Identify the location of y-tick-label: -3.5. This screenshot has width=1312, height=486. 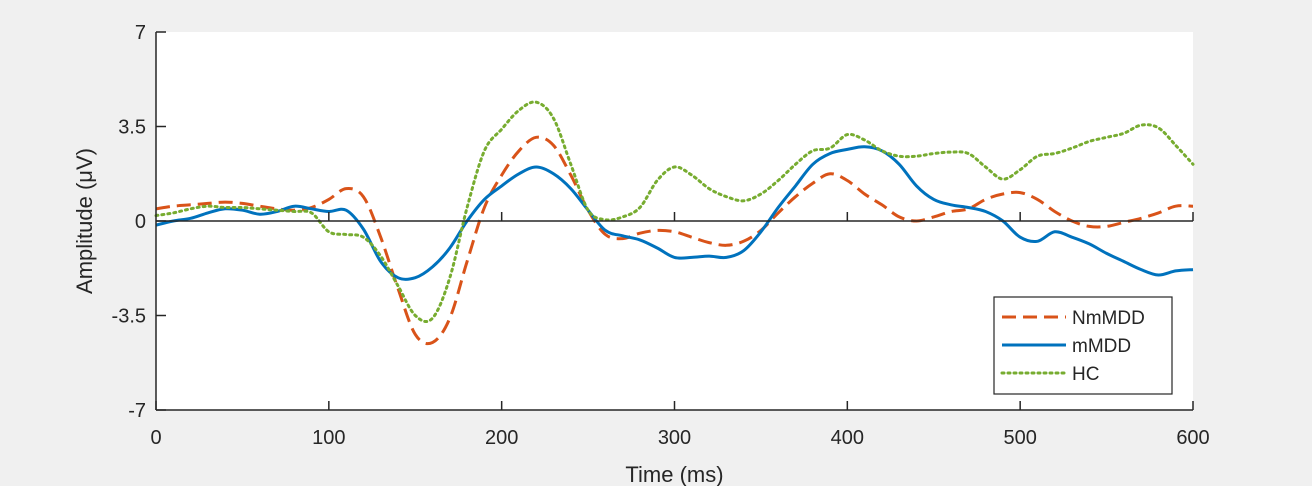
(129, 317).